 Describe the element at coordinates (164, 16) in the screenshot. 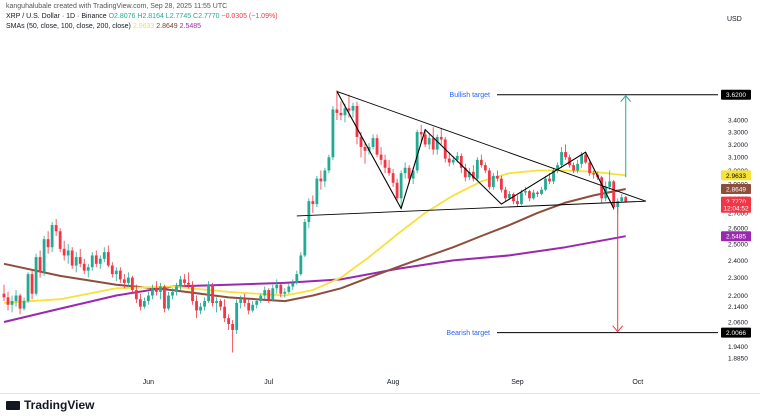

I see `ohlc-values: O2.8076 H2.8164 L2.7745 C2.7770` at that location.